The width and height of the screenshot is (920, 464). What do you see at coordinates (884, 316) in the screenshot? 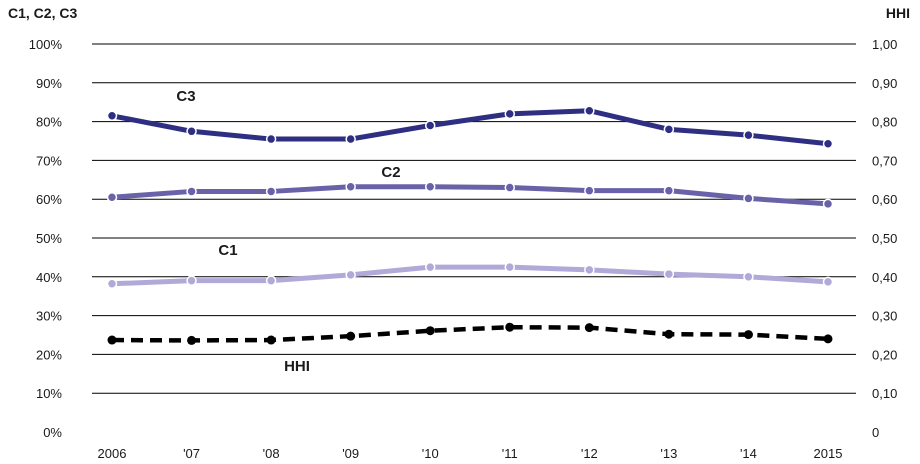
I see `right-tick-label: 0,30` at bounding box center [884, 316].